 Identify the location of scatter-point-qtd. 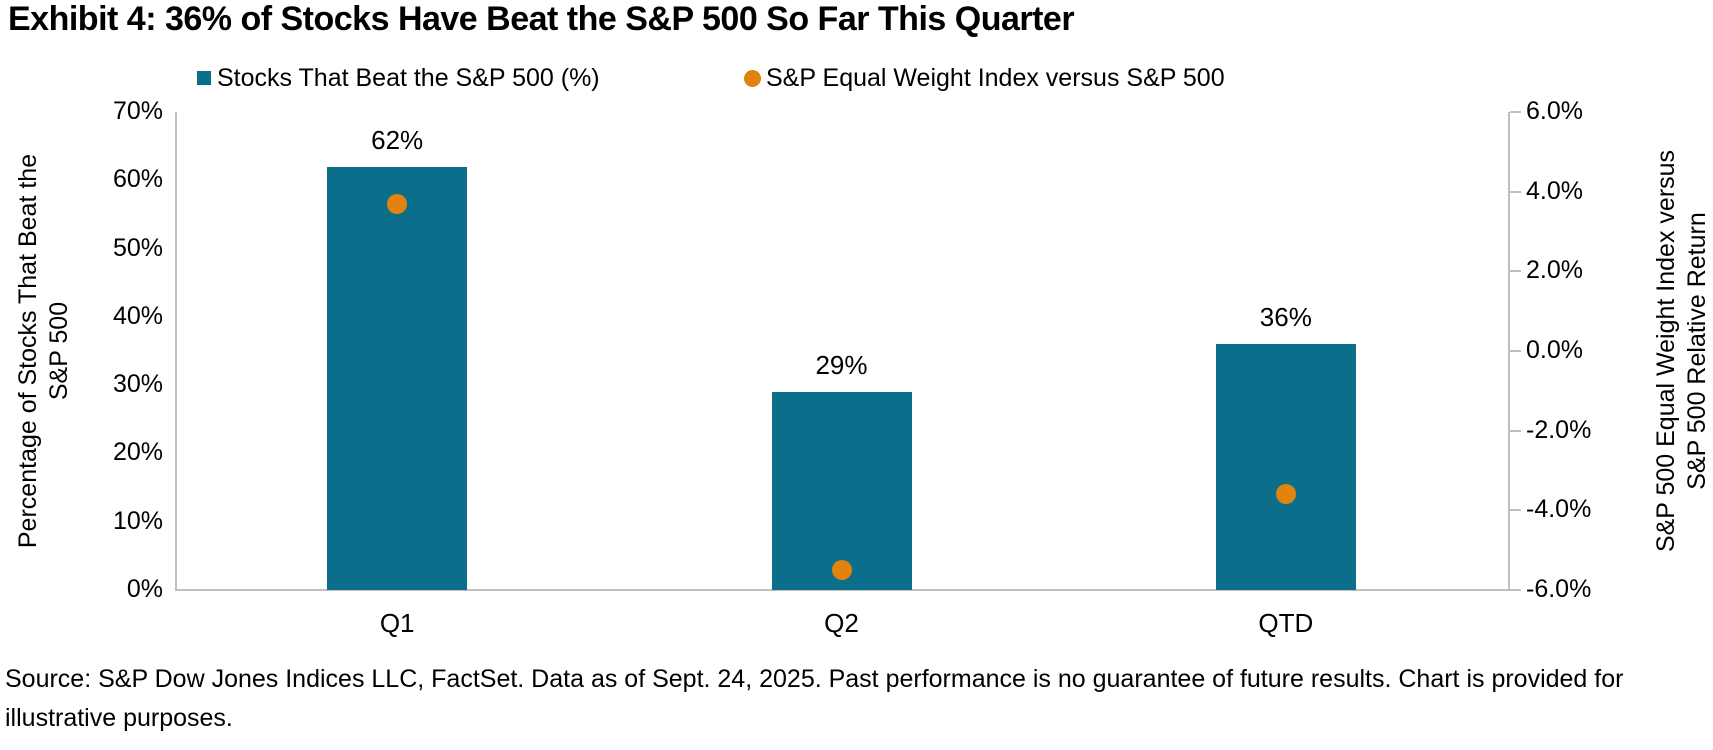
(1285, 494).